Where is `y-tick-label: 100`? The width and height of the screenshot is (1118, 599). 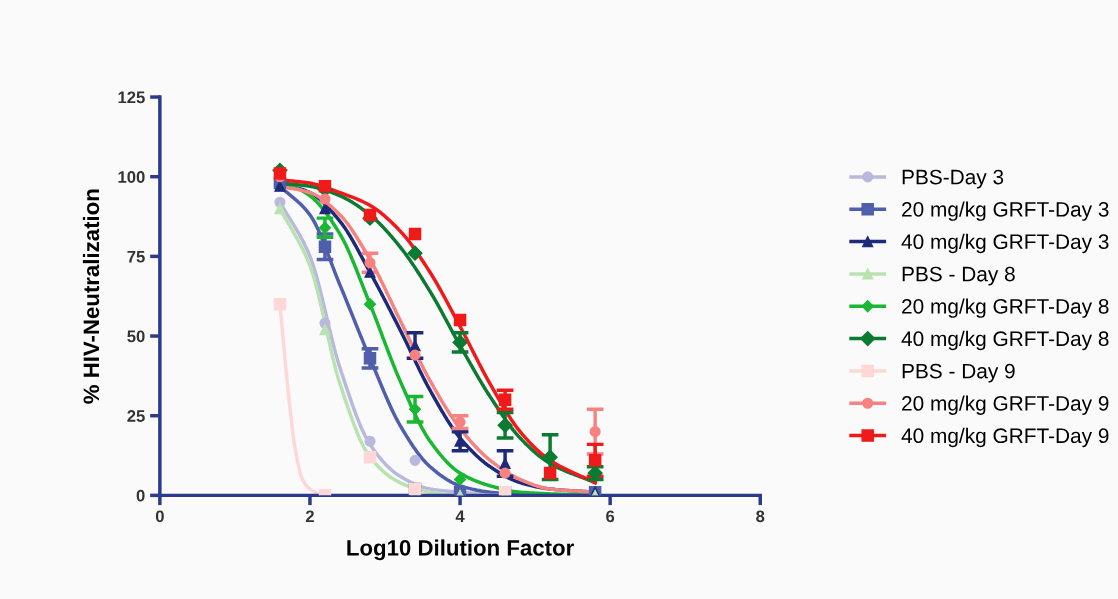 y-tick-label: 100 is located at coordinates (131, 177).